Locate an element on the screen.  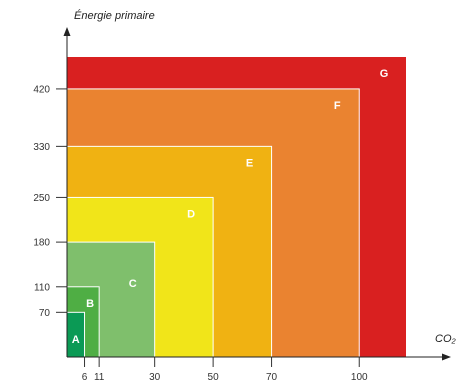
class-label-e: E is located at coordinates (249, 163).